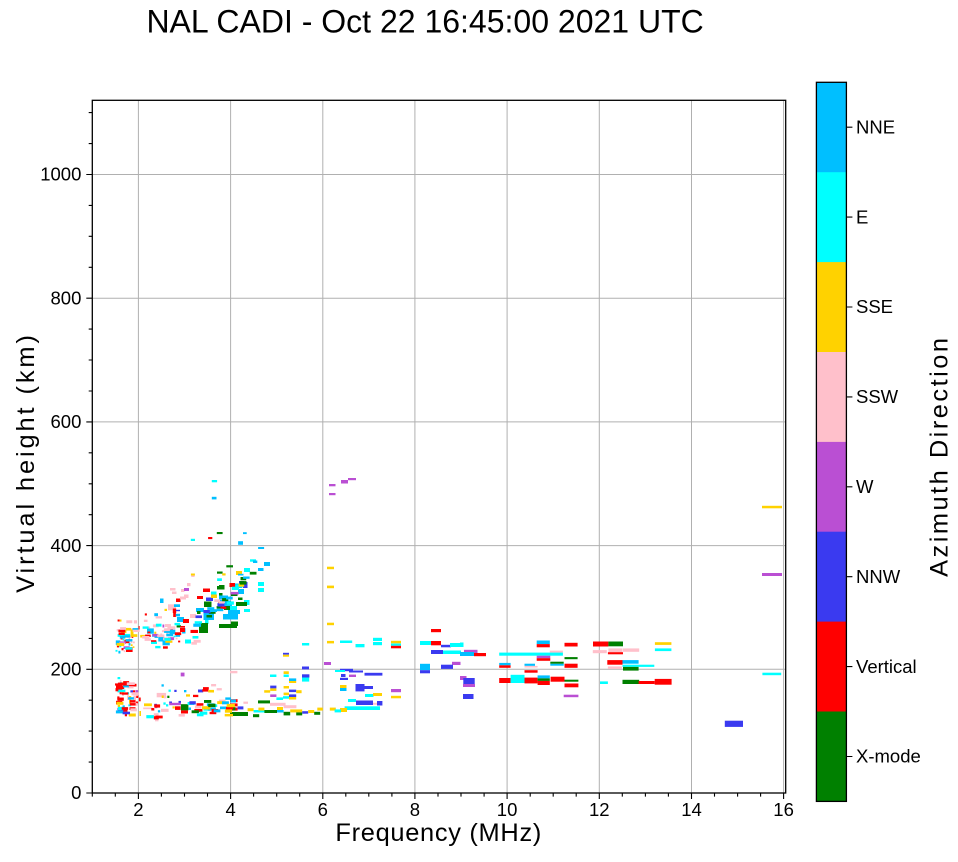 This screenshot has height=862, width=958. What do you see at coordinates (66, 545) in the screenshot?
I see `svg-text: 400` at bounding box center [66, 545].